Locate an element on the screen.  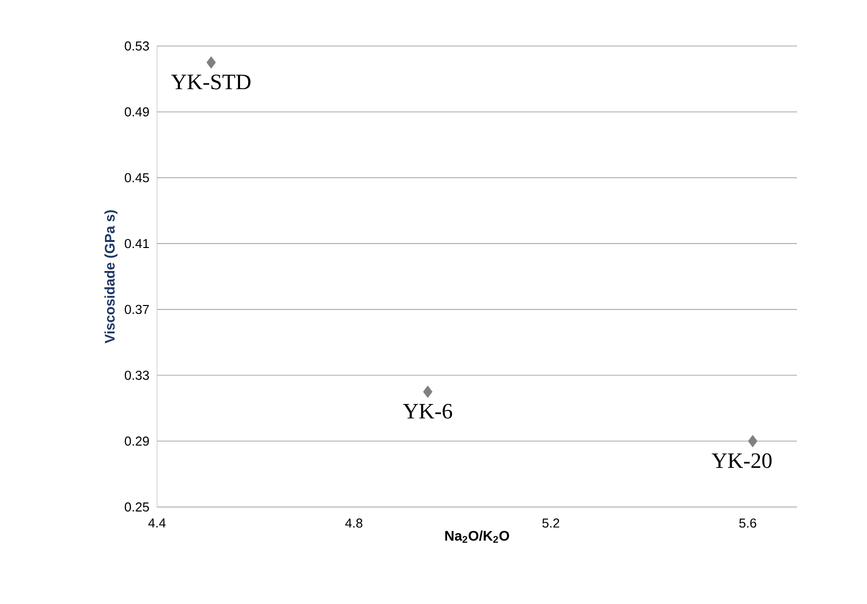
y-tick-label: 0.37 is located at coordinates (136, 309).